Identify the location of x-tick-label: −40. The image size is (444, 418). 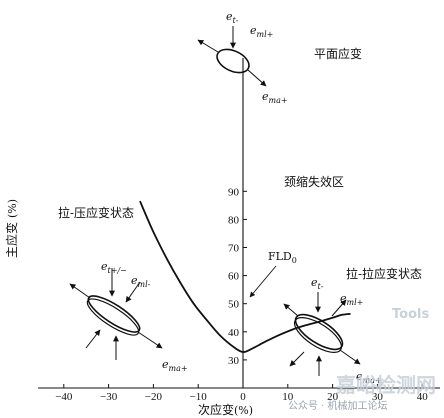
(64, 397).